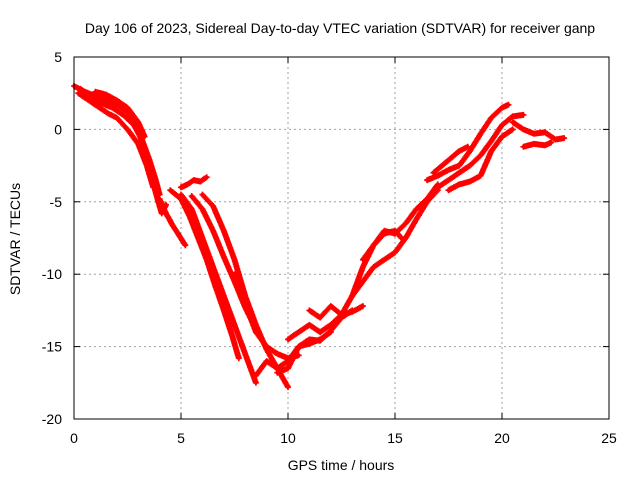 Image resolution: width=640 pixels, height=480 pixels. Describe the element at coordinates (341, 465) in the screenshot. I see `x-axis-label: GPS time / hours` at that location.